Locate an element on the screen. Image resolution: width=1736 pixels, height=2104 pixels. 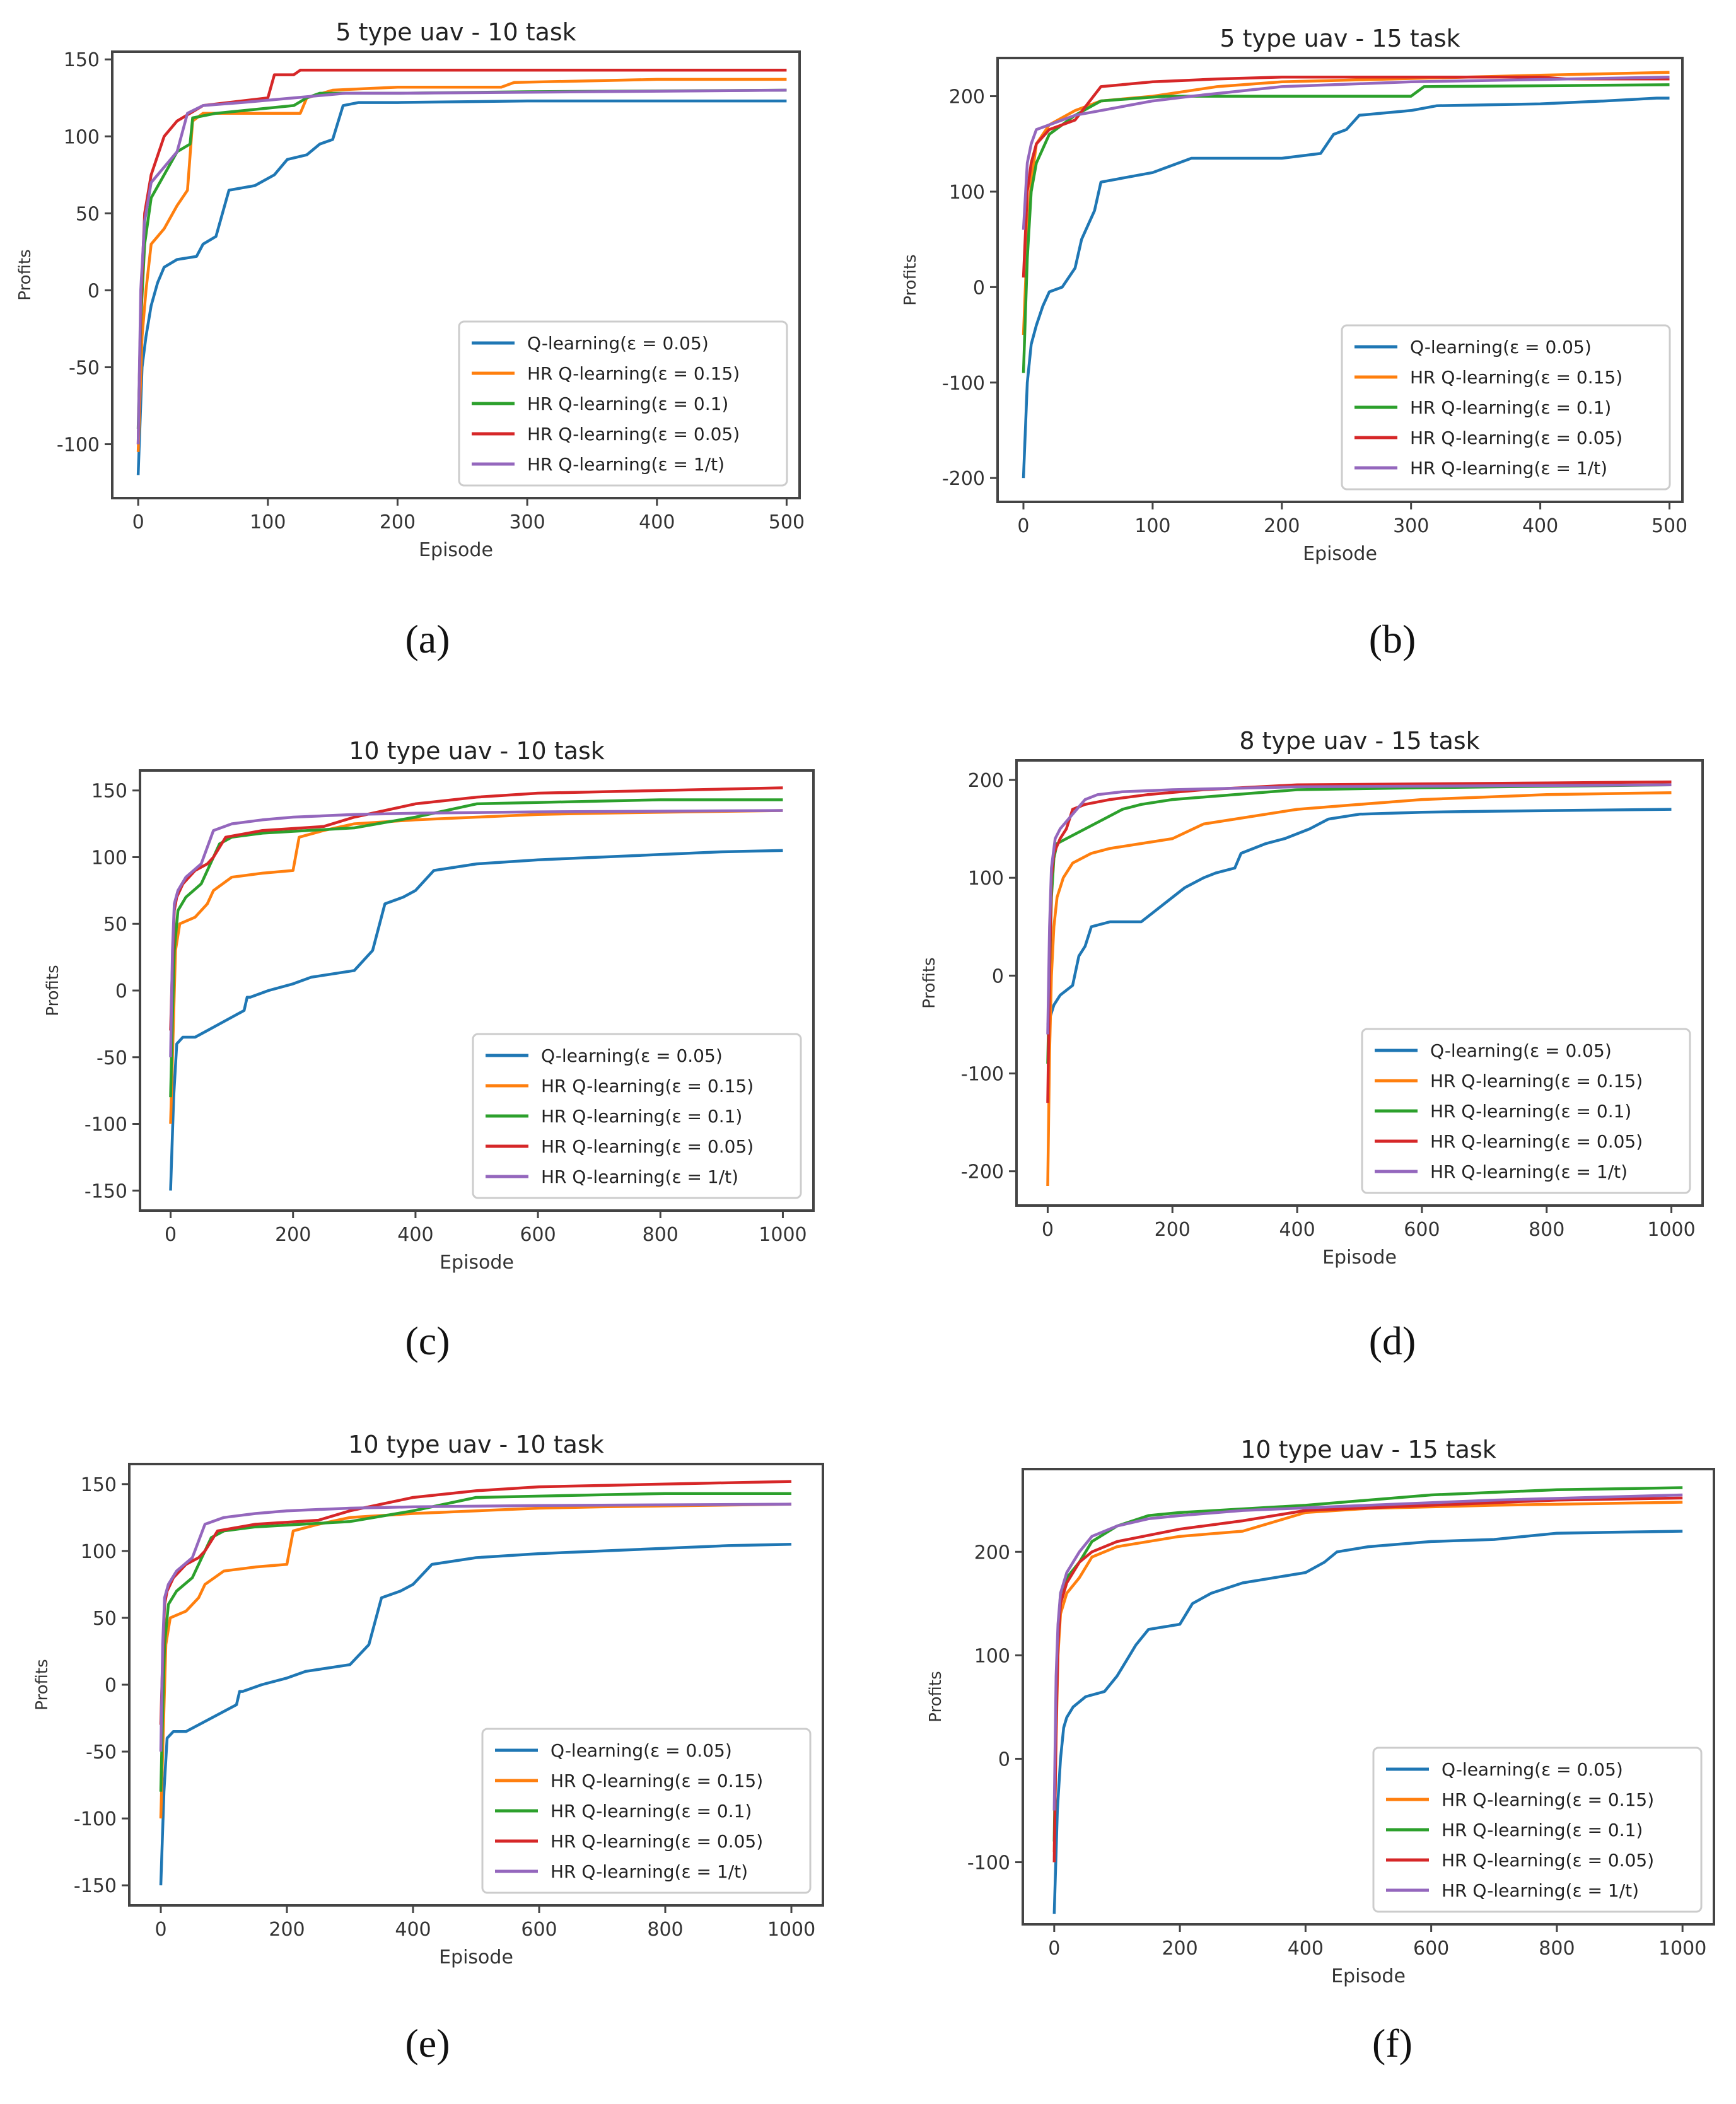
chart-title: 5 type uav - 15 task is located at coordinates (1340, 38).